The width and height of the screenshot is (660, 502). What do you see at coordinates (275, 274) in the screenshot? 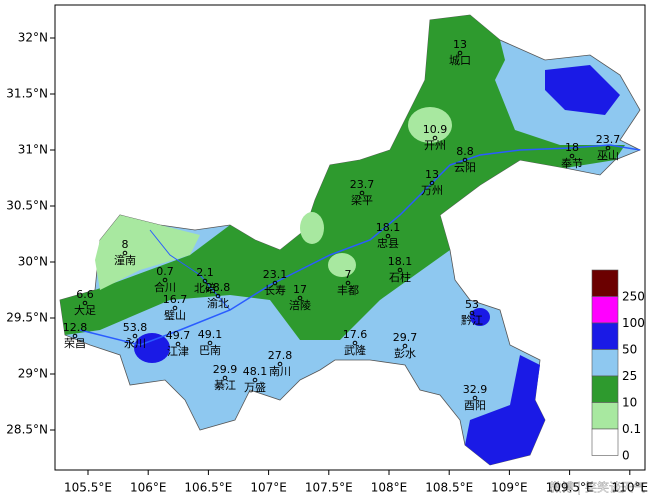
I see `station-value: 23.1` at bounding box center [275, 274].